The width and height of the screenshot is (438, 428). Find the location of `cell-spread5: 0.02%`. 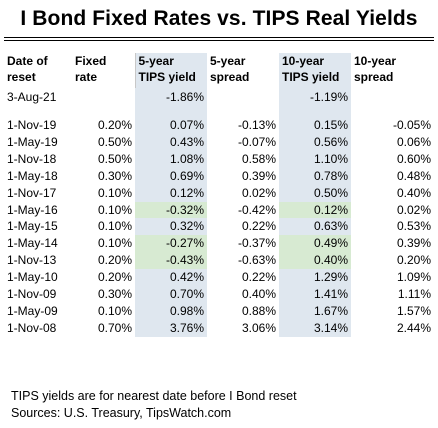

cell-spread5: 0.02% is located at coordinates (258, 192).